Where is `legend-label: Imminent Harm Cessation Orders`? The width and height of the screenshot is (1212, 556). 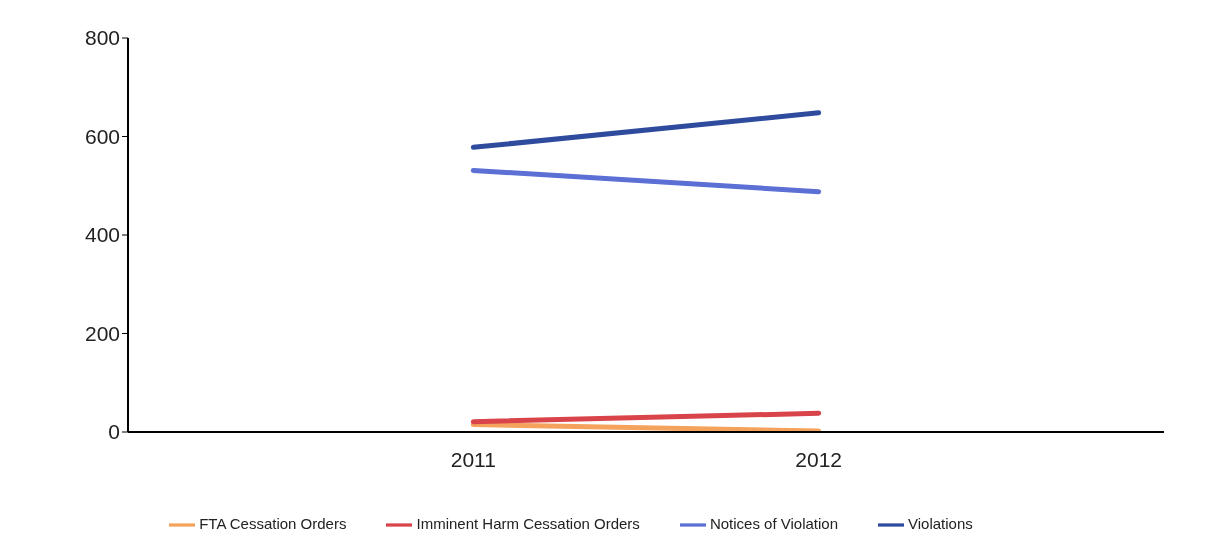 legend-label: Imminent Harm Cessation Orders is located at coordinates (528, 523).